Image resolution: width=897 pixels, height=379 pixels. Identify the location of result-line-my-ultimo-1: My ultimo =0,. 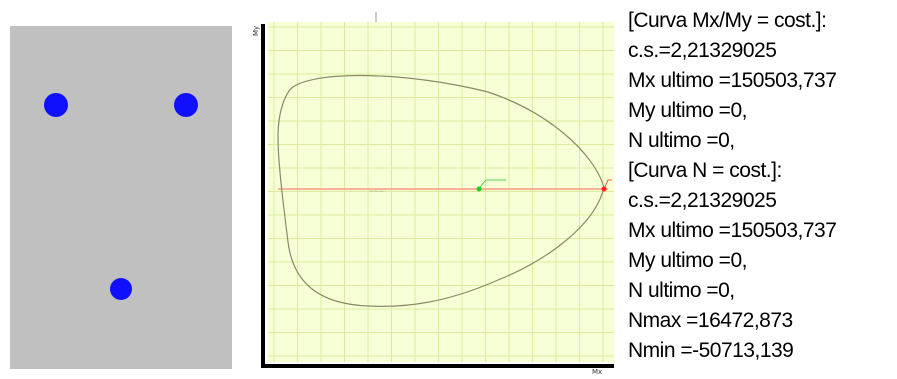
(687, 110).